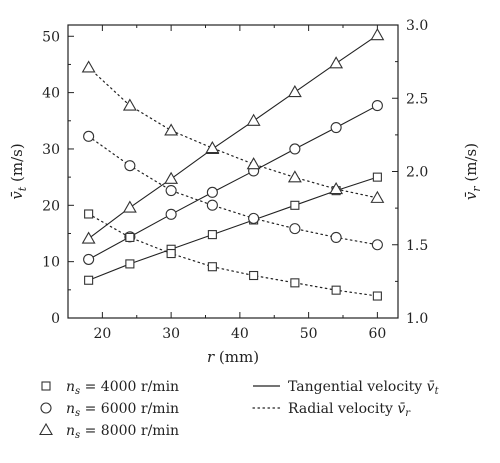 Image resolution: width=500 pixels, height=463 pixels. What do you see at coordinates (18, 171) in the screenshot?
I see `y-left-axis-title: v̄t (m/s)` at bounding box center [18, 171].